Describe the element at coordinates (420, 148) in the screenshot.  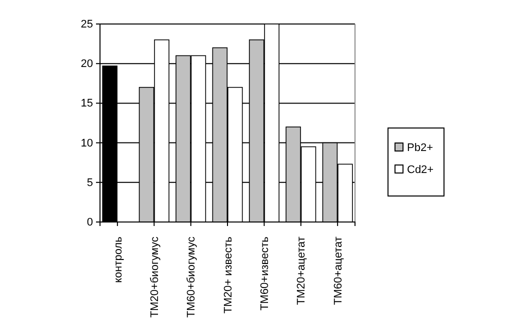
I see `legend-label: Pb2+` at that location.